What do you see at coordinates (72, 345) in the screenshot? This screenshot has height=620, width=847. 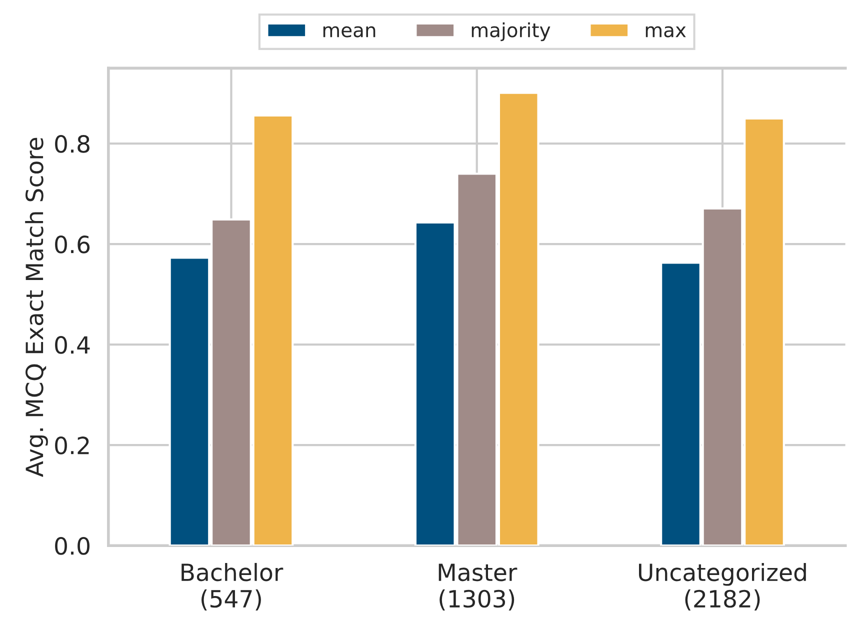 I see `y-tick-label: 0.4` at bounding box center [72, 345].